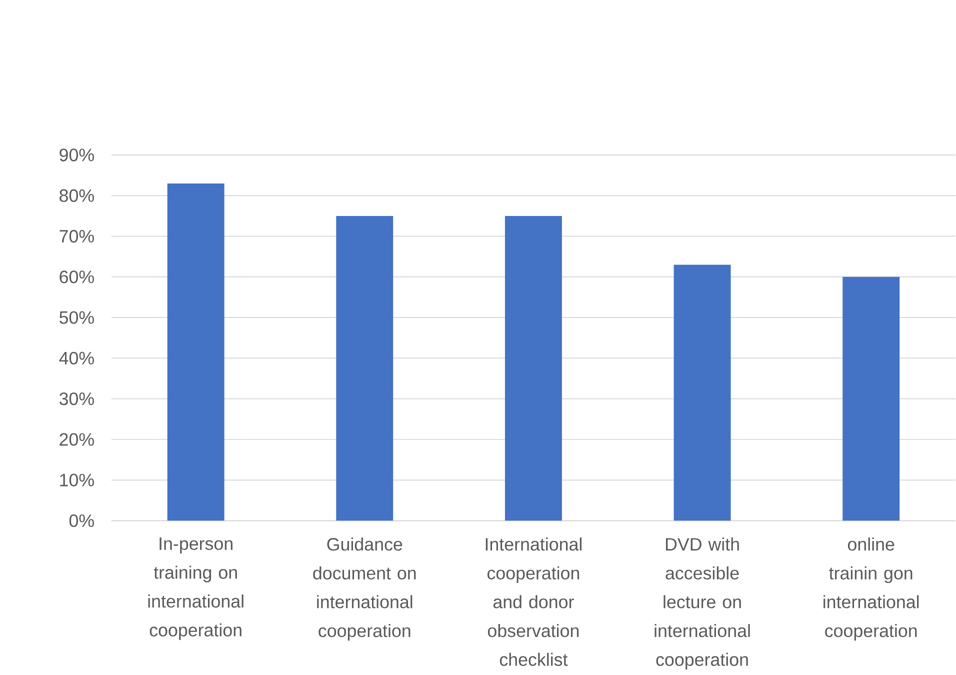 This screenshot has height=675, width=956. Describe the element at coordinates (81, 520) in the screenshot. I see `y-tick-label: 0%` at that location.